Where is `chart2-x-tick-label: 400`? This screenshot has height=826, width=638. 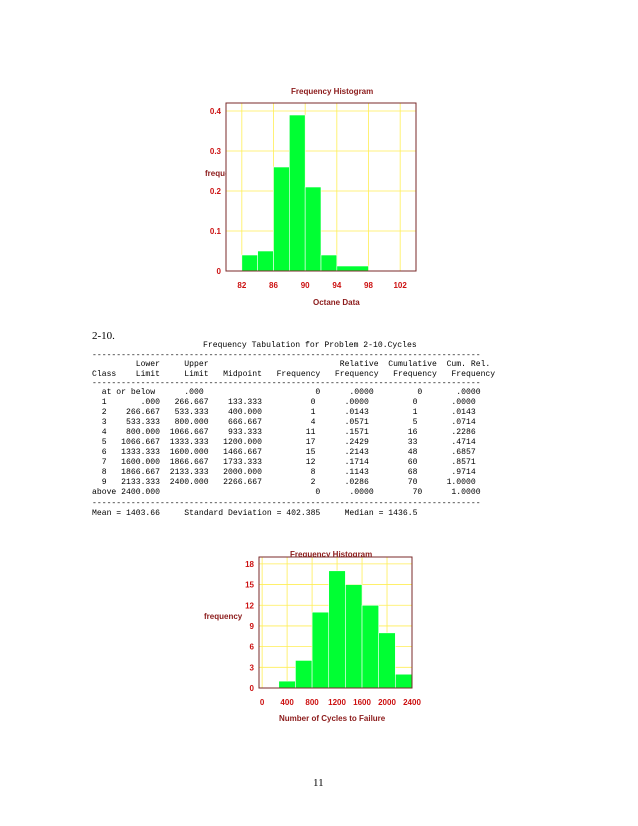
chart2-x-tick-label: 400 is located at coordinates (287, 702).